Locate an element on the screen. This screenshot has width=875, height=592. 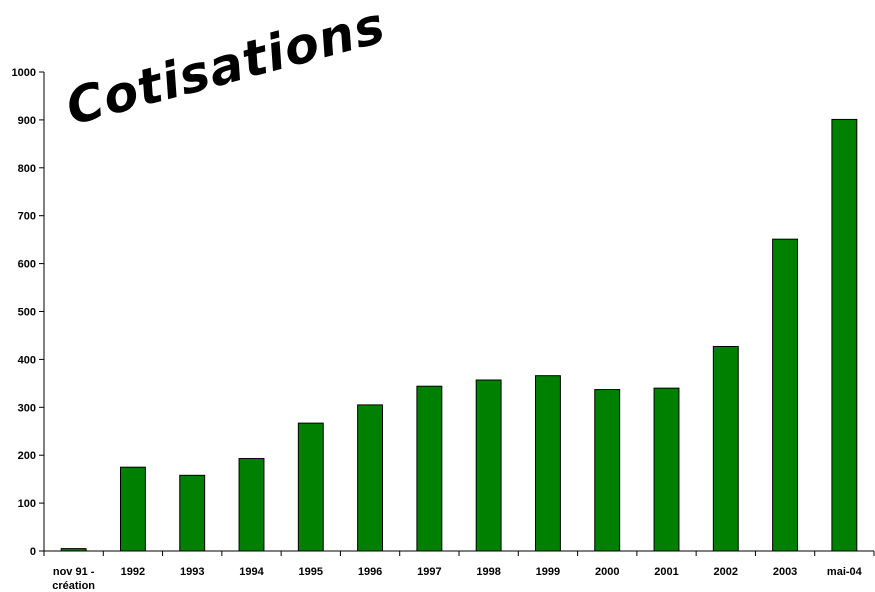
y-tick-label: 900 is located at coordinates (27, 121).